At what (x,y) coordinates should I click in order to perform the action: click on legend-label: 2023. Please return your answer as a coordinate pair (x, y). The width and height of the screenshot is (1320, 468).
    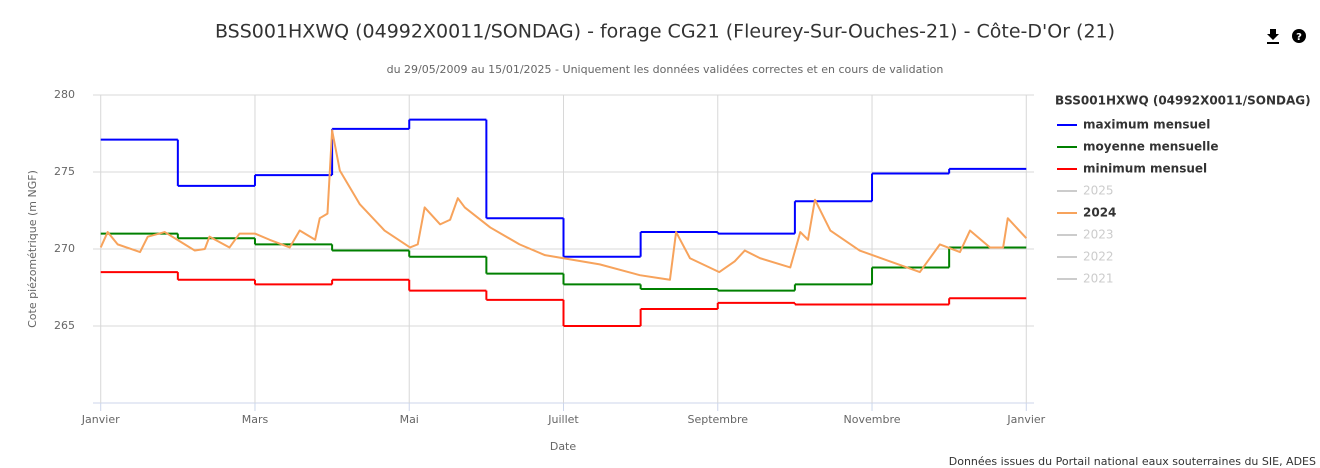
    Looking at the image, I should click on (1098, 235).